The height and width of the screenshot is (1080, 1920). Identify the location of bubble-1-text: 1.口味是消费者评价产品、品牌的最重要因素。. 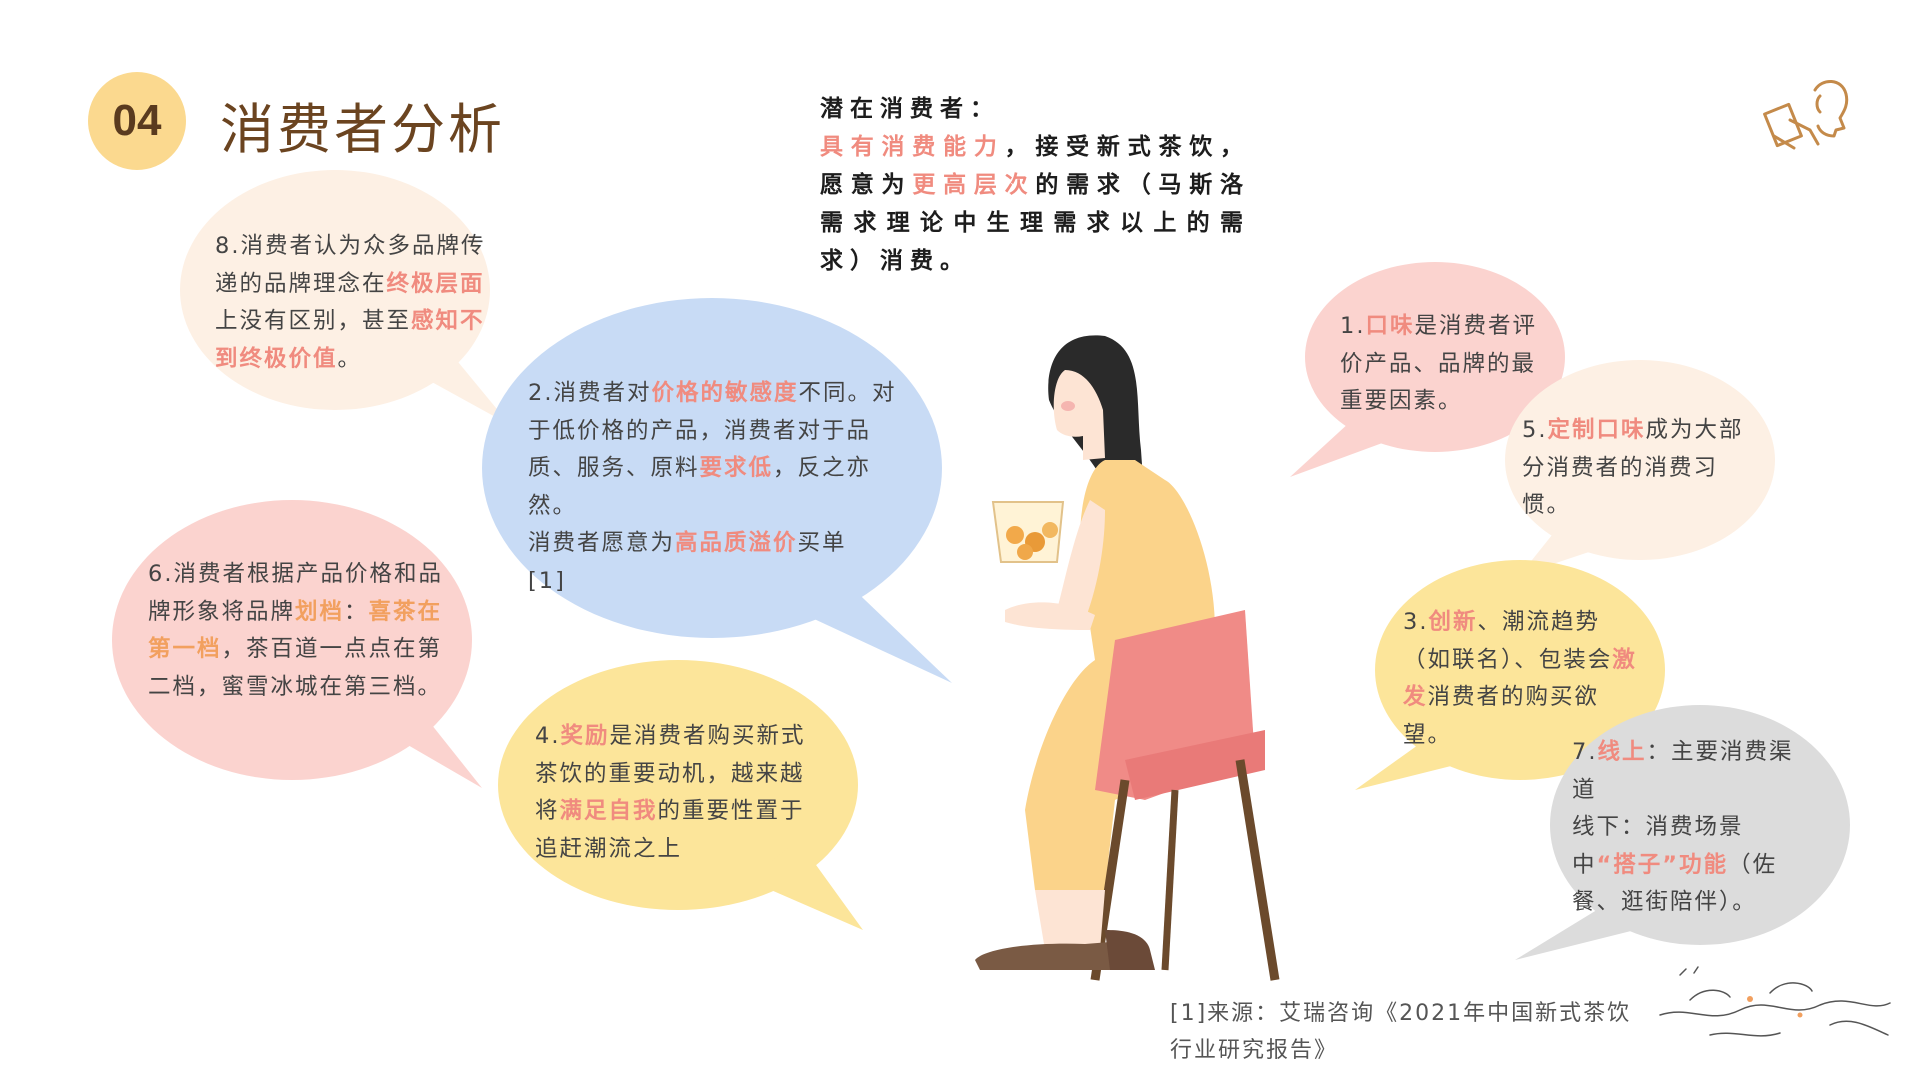
(1442, 364).